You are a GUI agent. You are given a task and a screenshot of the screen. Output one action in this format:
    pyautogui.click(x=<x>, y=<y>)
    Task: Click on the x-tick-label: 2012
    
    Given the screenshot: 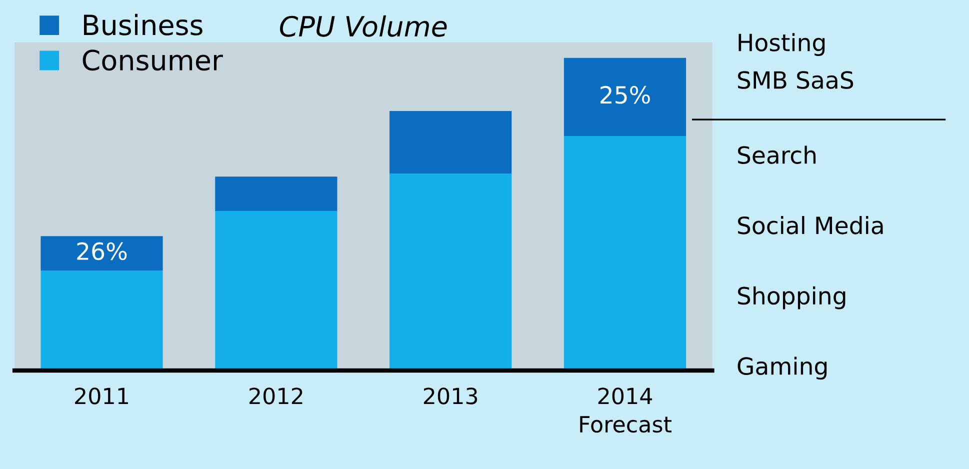 What is the action you would take?
    pyautogui.click(x=276, y=396)
    